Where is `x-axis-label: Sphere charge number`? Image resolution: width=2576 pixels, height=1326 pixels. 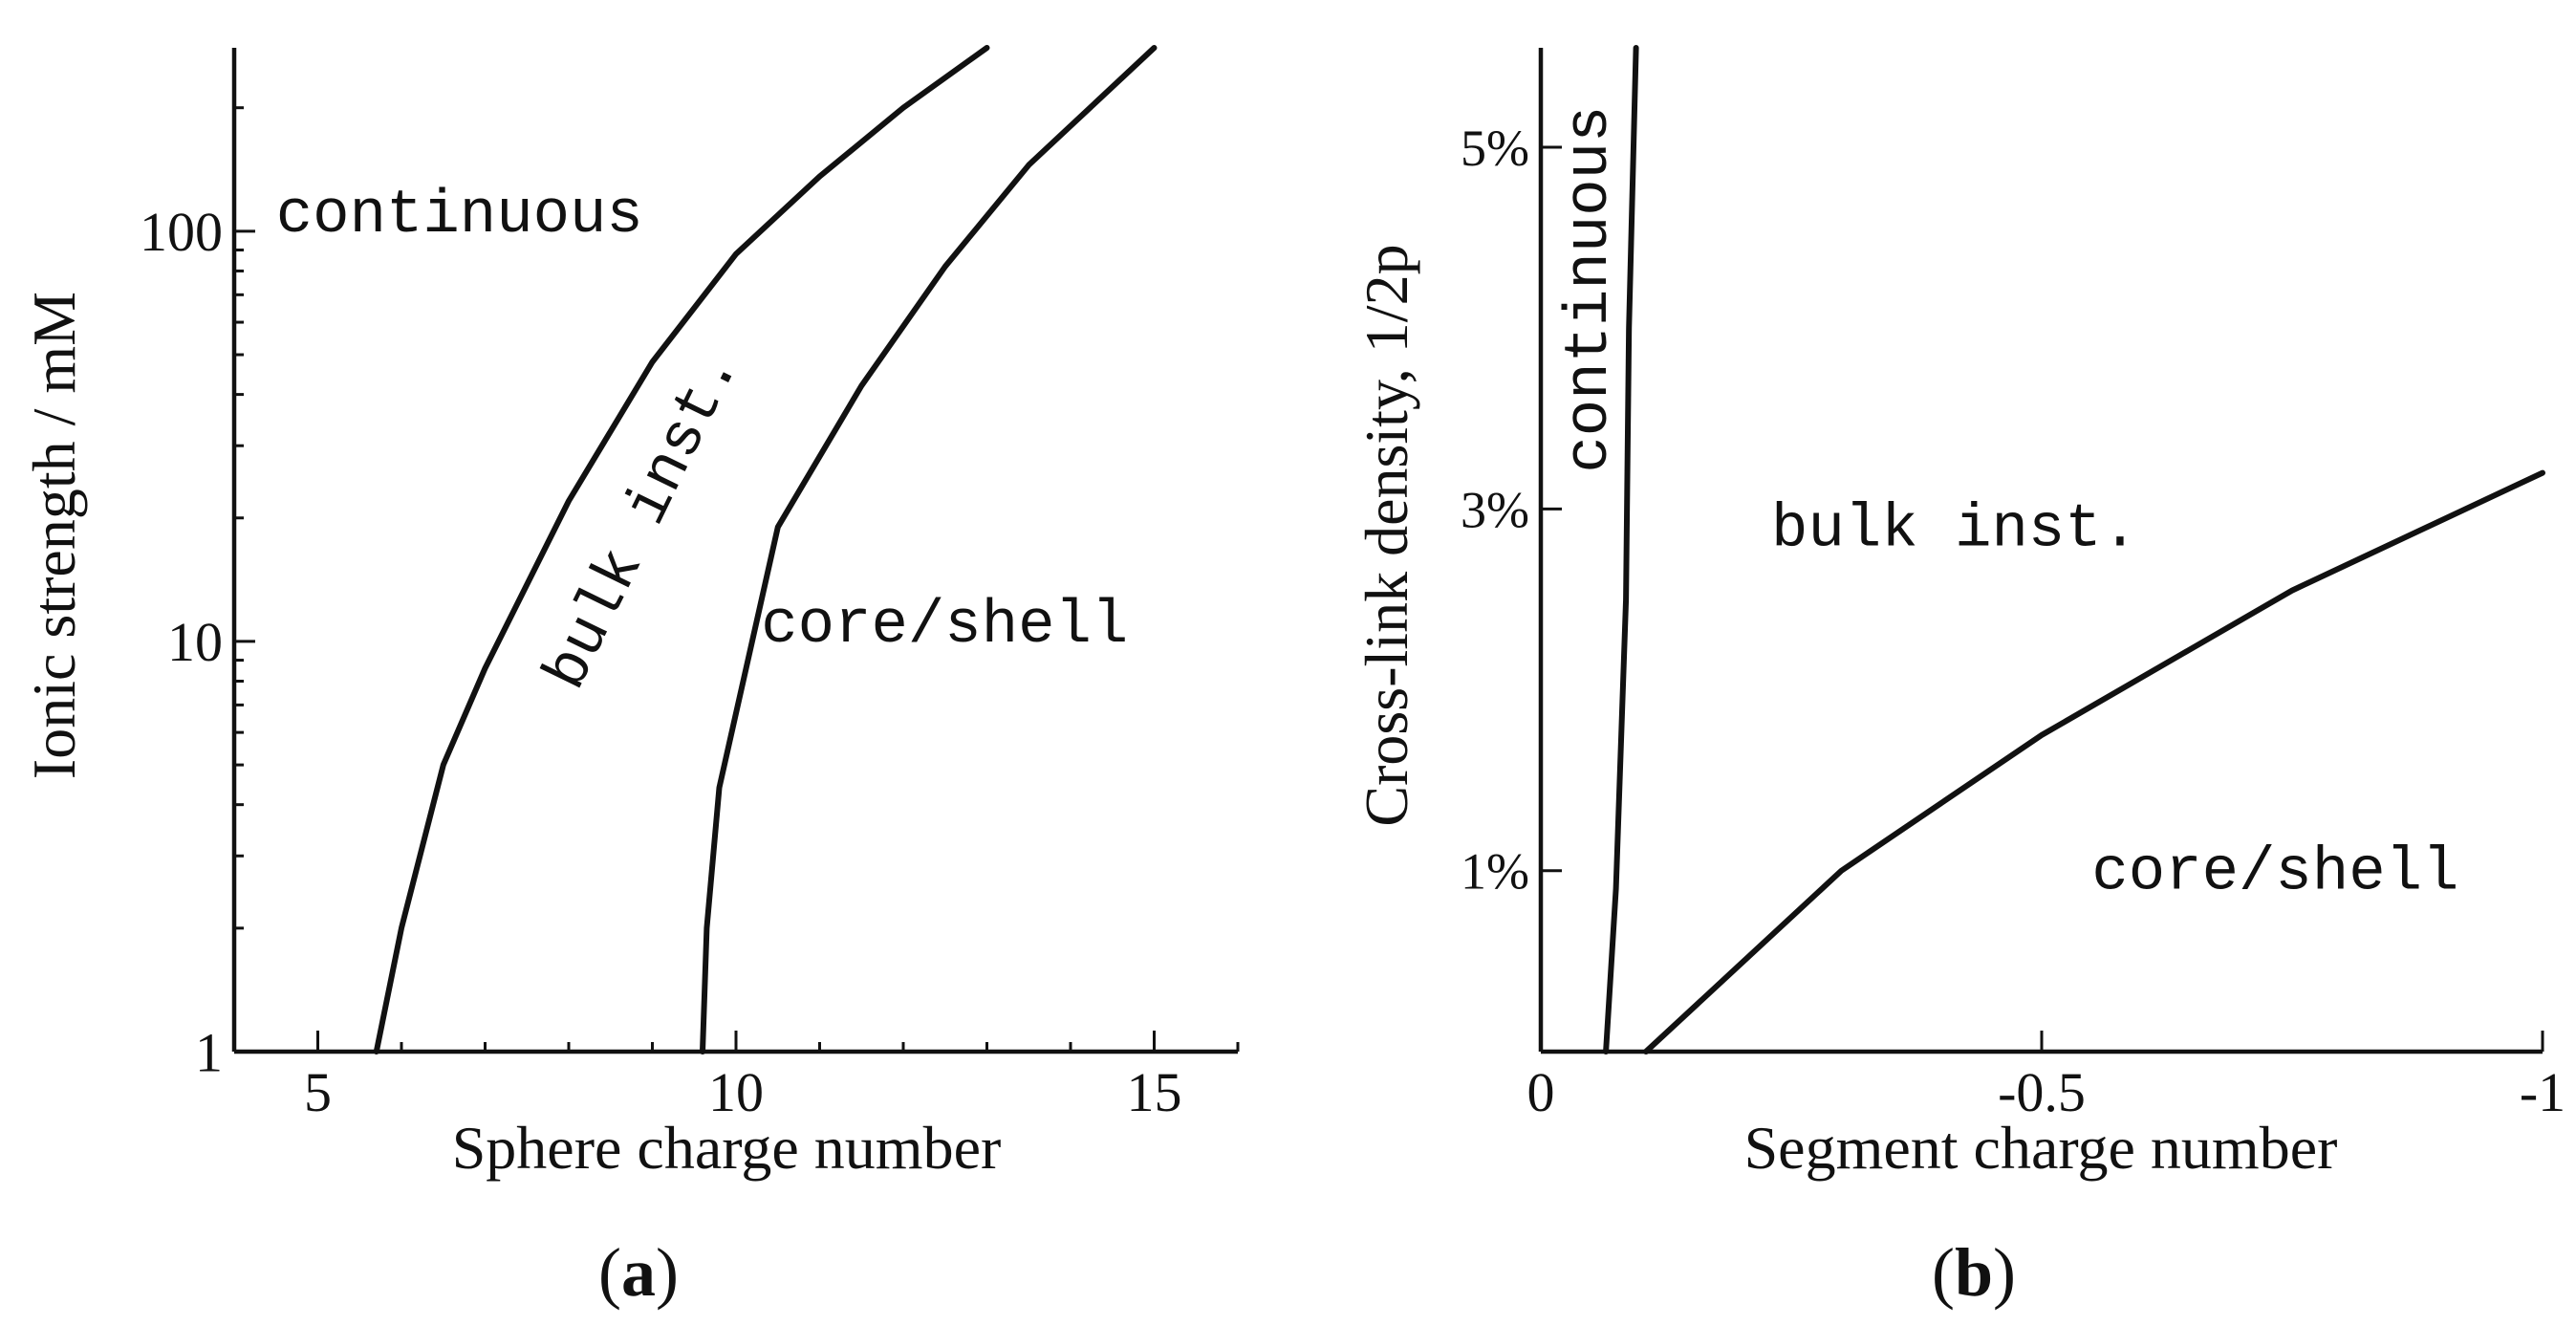 x-axis-label: Sphere charge number is located at coordinates (727, 1148).